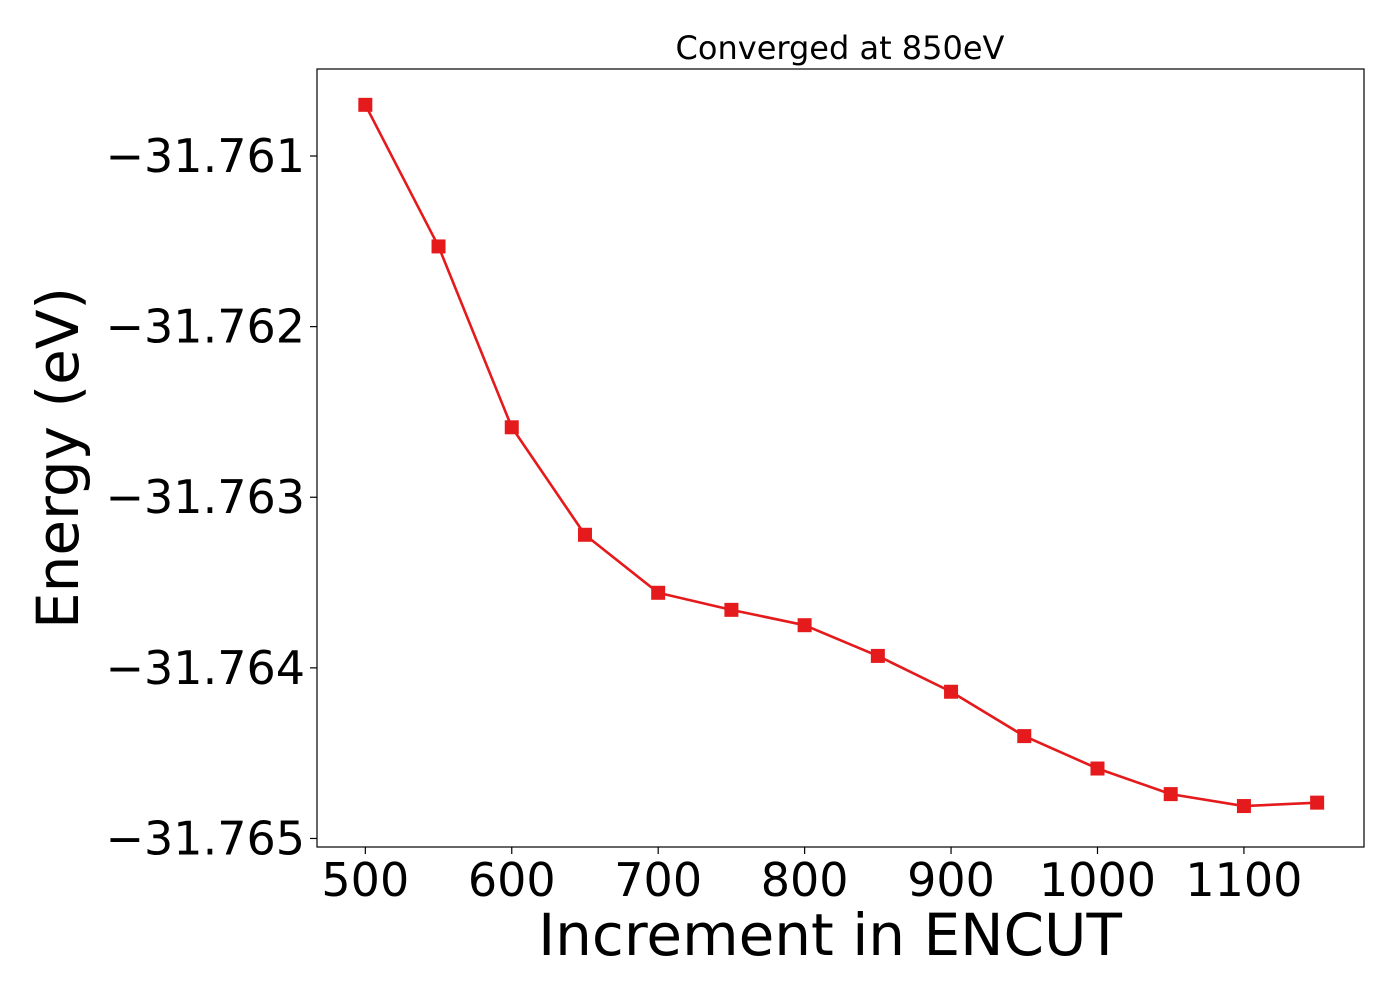 The width and height of the screenshot is (1400, 1000). Describe the element at coordinates (830, 935) in the screenshot. I see `x-axis-label: Increment in ENCUT` at that location.